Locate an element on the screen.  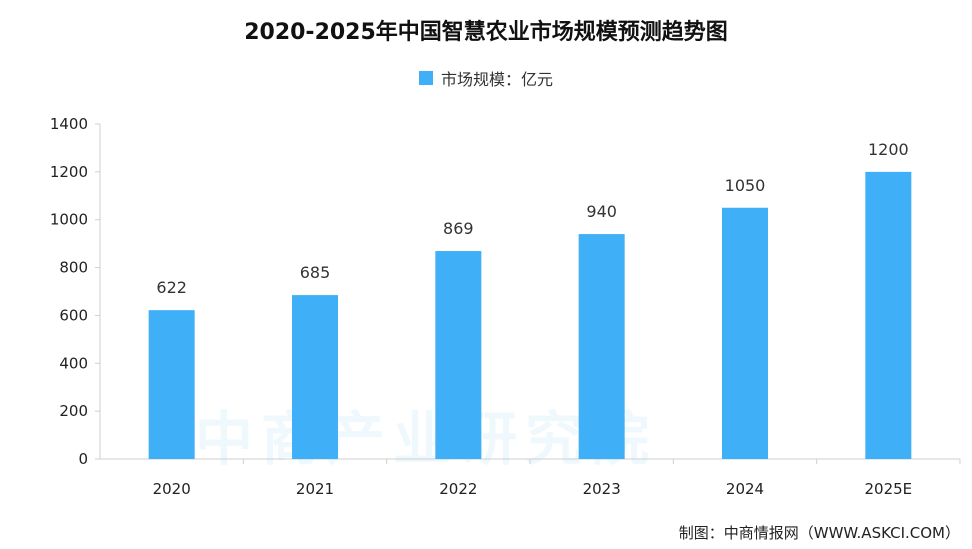
data-label: 685 is located at coordinates (315, 272).